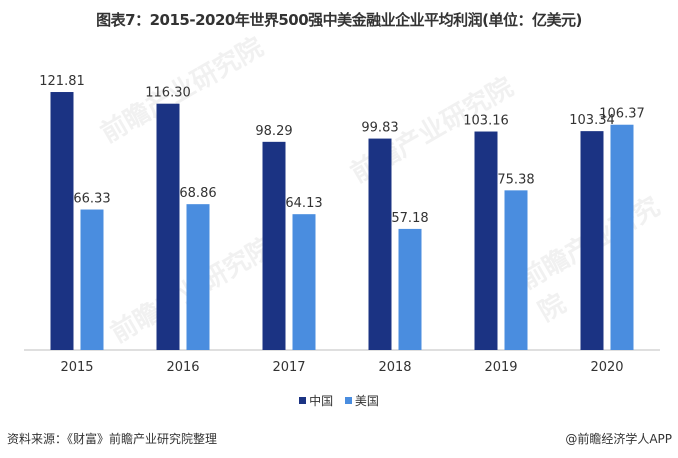 The image size is (678, 458). I want to click on bar-usa-2018, so click(410, 289).